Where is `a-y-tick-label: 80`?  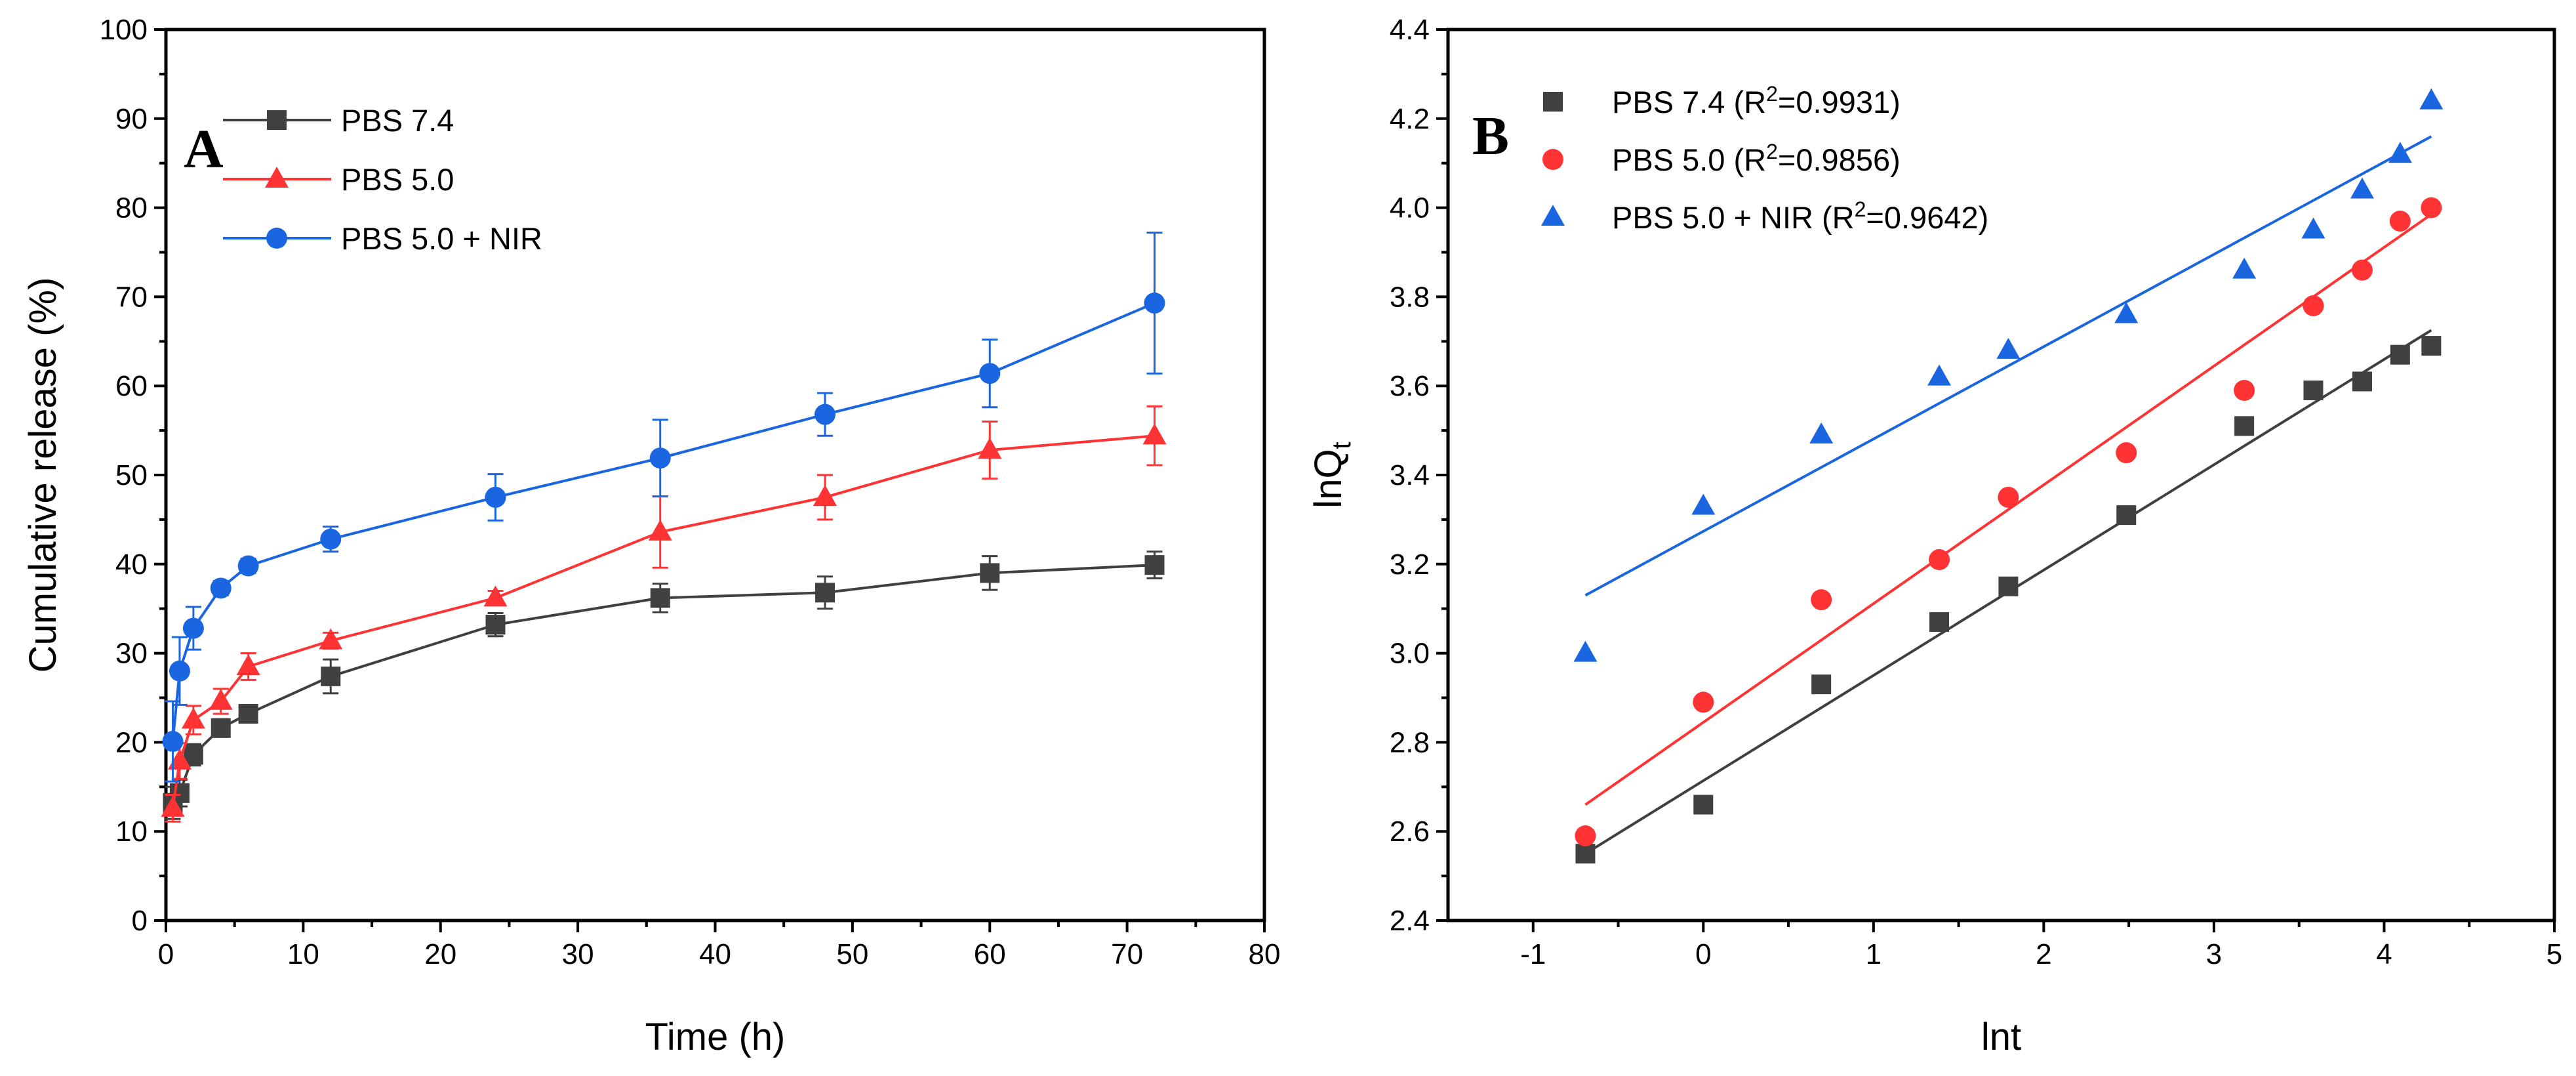
a-y-tick-label: 80 is located at coordinates (131, 208).